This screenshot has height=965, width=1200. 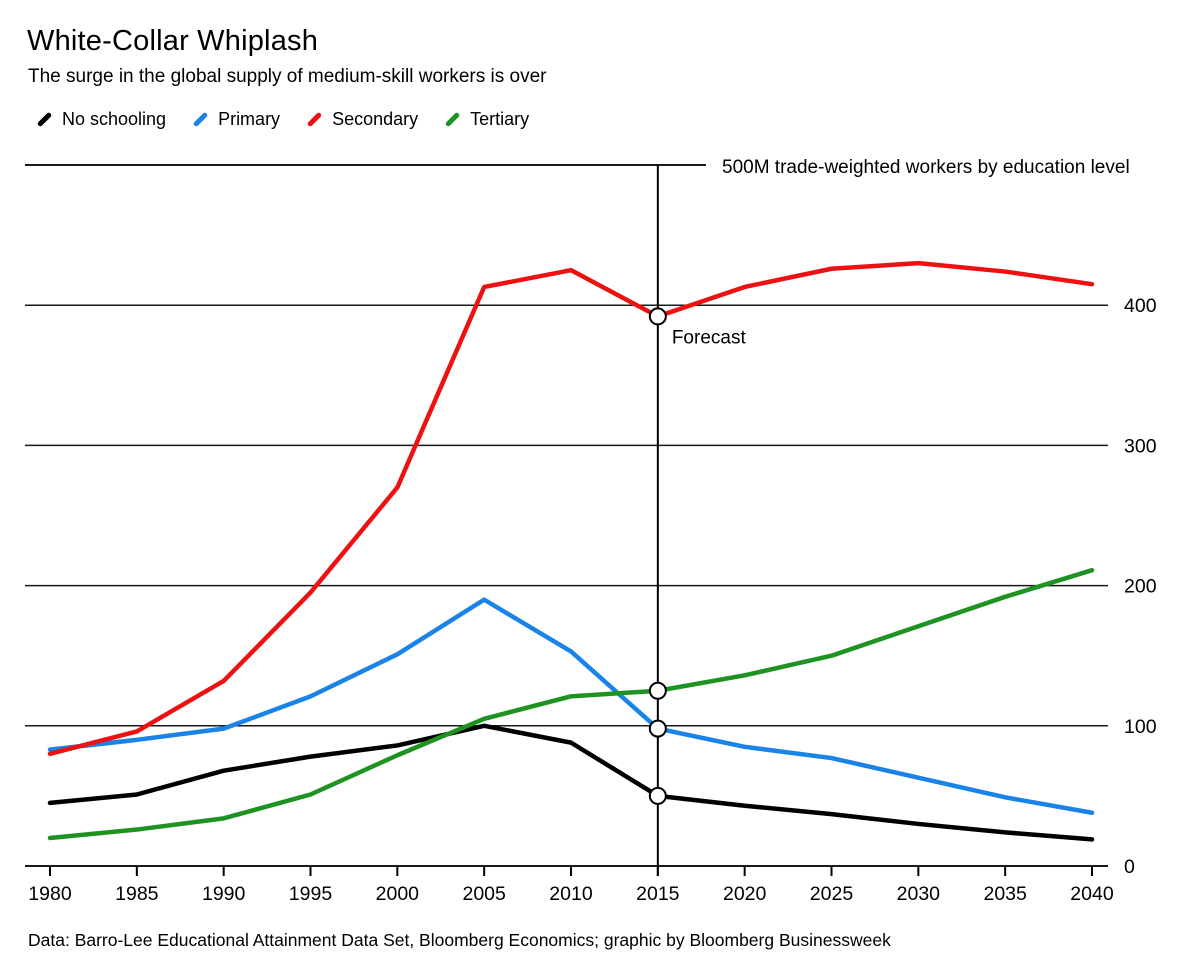 I want to click on y-tick-label: 400, so click(x=1140, y=306).